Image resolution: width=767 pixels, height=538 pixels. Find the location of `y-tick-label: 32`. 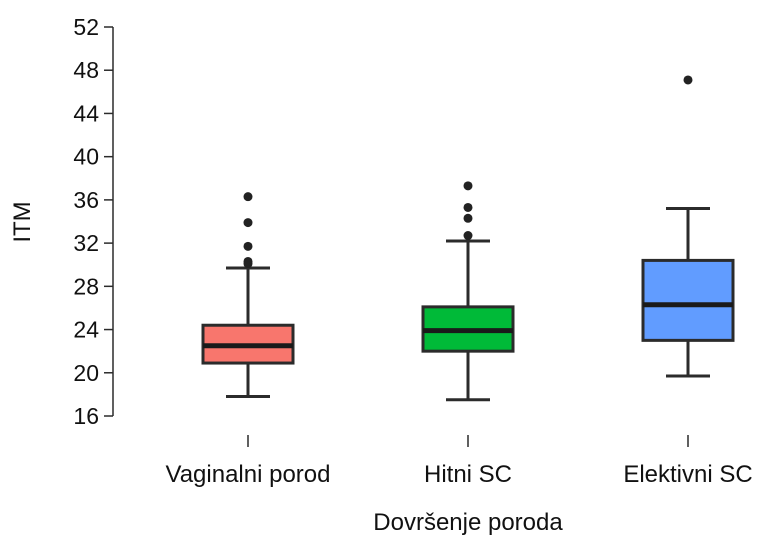

y-tick-label: 32 is located at coordinates (86, 243).